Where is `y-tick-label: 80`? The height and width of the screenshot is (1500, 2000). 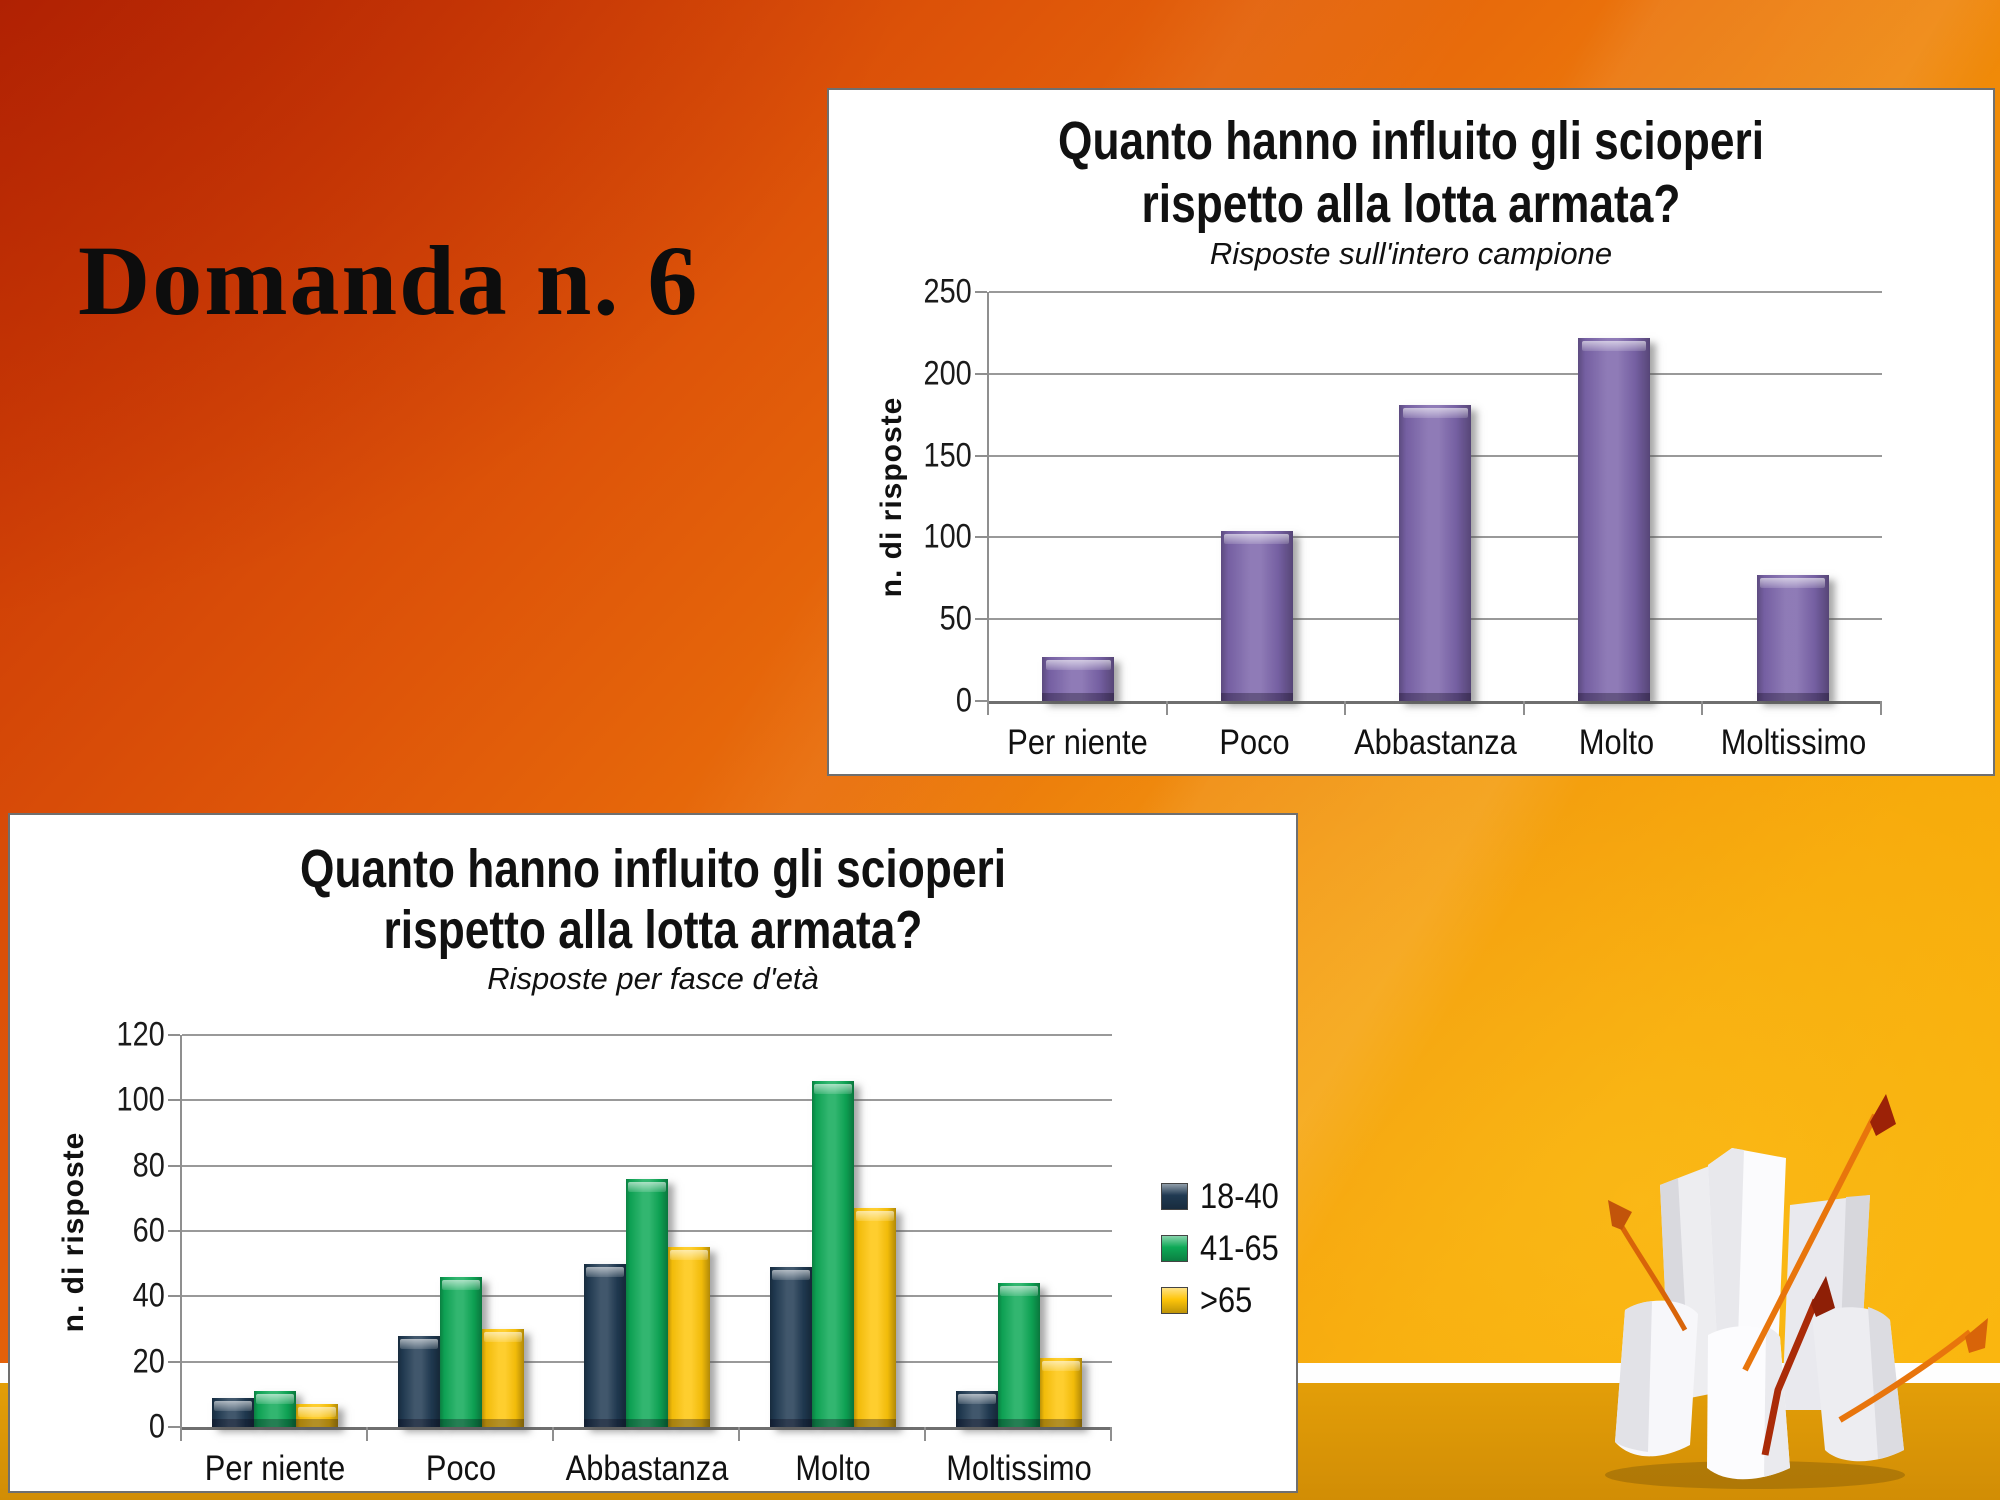
y-tick-label: 80 is located at coordinates (148, 1165).